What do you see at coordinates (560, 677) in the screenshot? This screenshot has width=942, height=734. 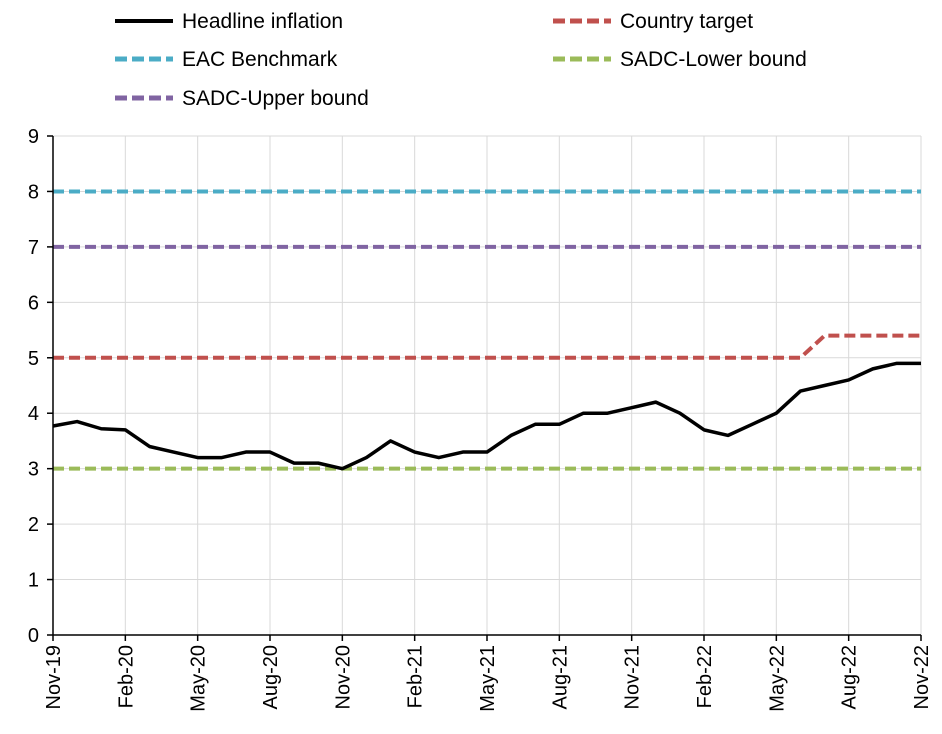 I see `x-tick-label-7: Aug-21` at bounding box center [560, 677].